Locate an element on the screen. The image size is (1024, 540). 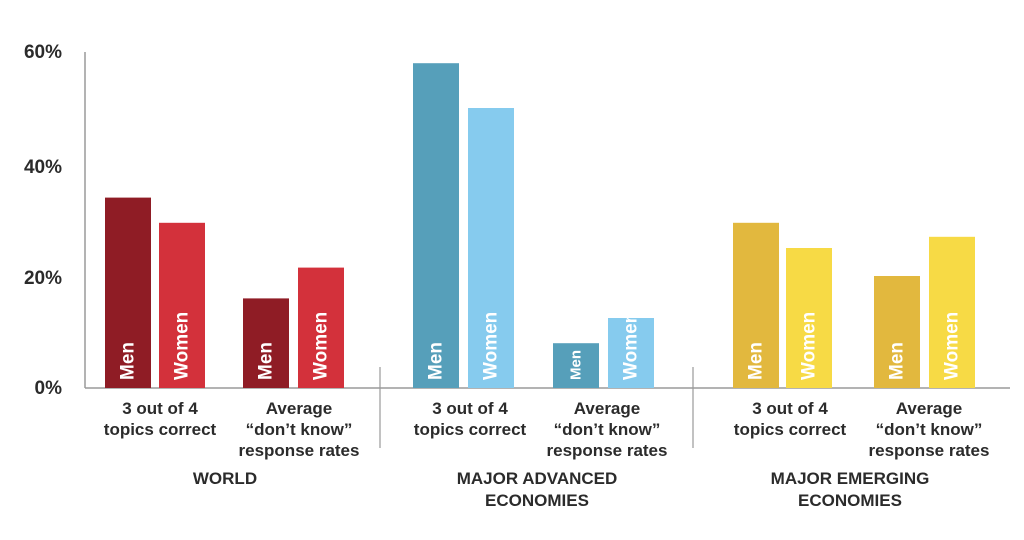
y-tick-label: 0% is located at coordinates (49, 388).